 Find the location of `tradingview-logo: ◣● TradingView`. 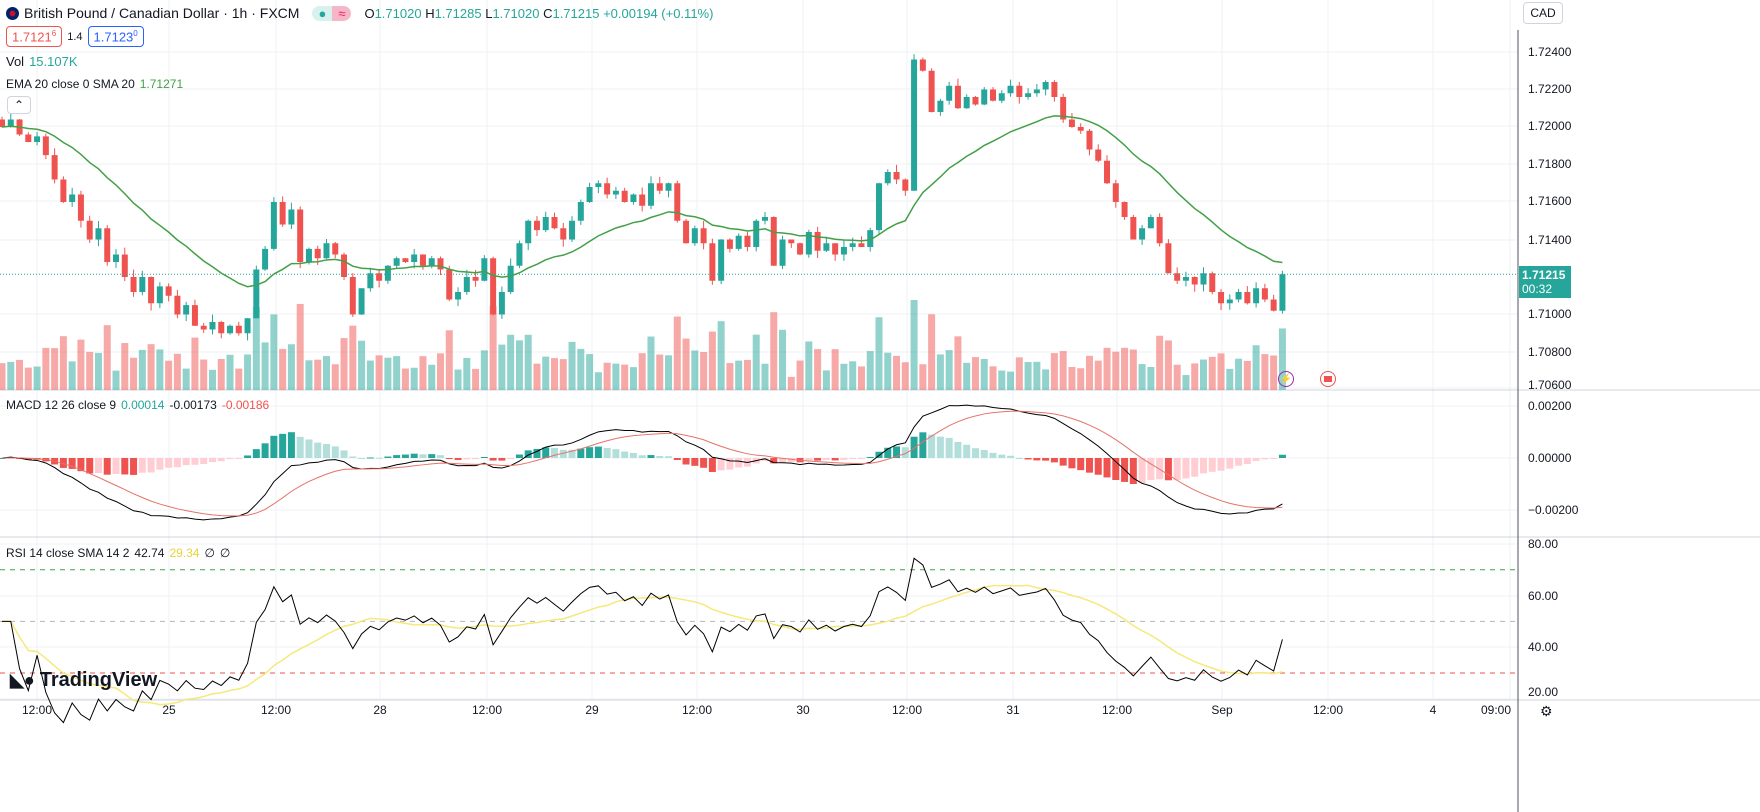

tradingview-logo: ◣● TradingView is located at coordinates (84, 680).